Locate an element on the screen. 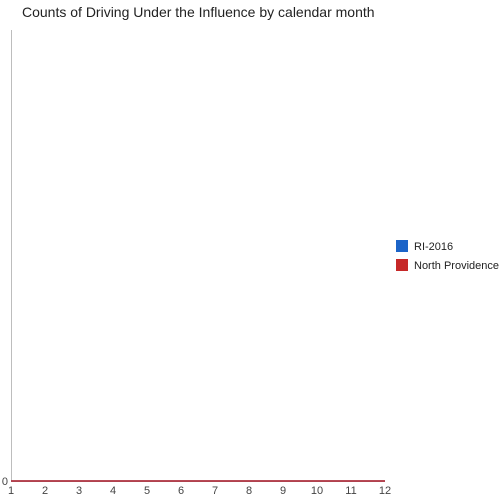 The height and width of the screenshot is (500, 500). x-tick-label-8: 8 is located at coordinates (249, 491).